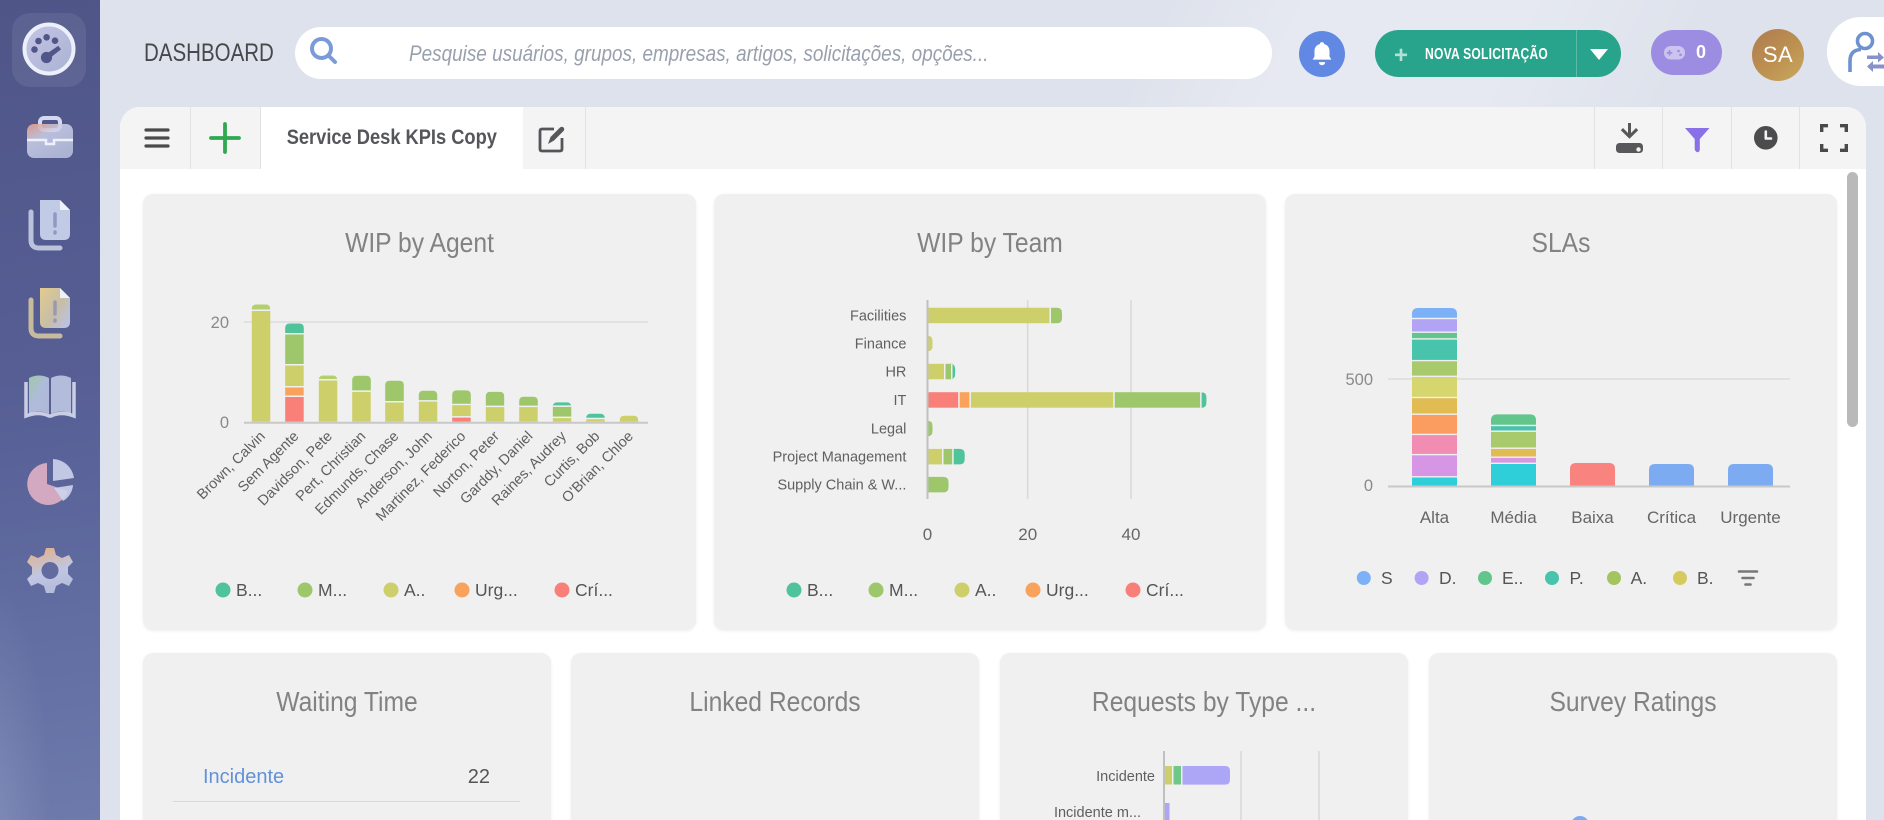 This screenshot has width=1884, height=820. Describe the element at coordinates (1125, 777) in the screenshot. I see `svg-text: Incidente` at that location.